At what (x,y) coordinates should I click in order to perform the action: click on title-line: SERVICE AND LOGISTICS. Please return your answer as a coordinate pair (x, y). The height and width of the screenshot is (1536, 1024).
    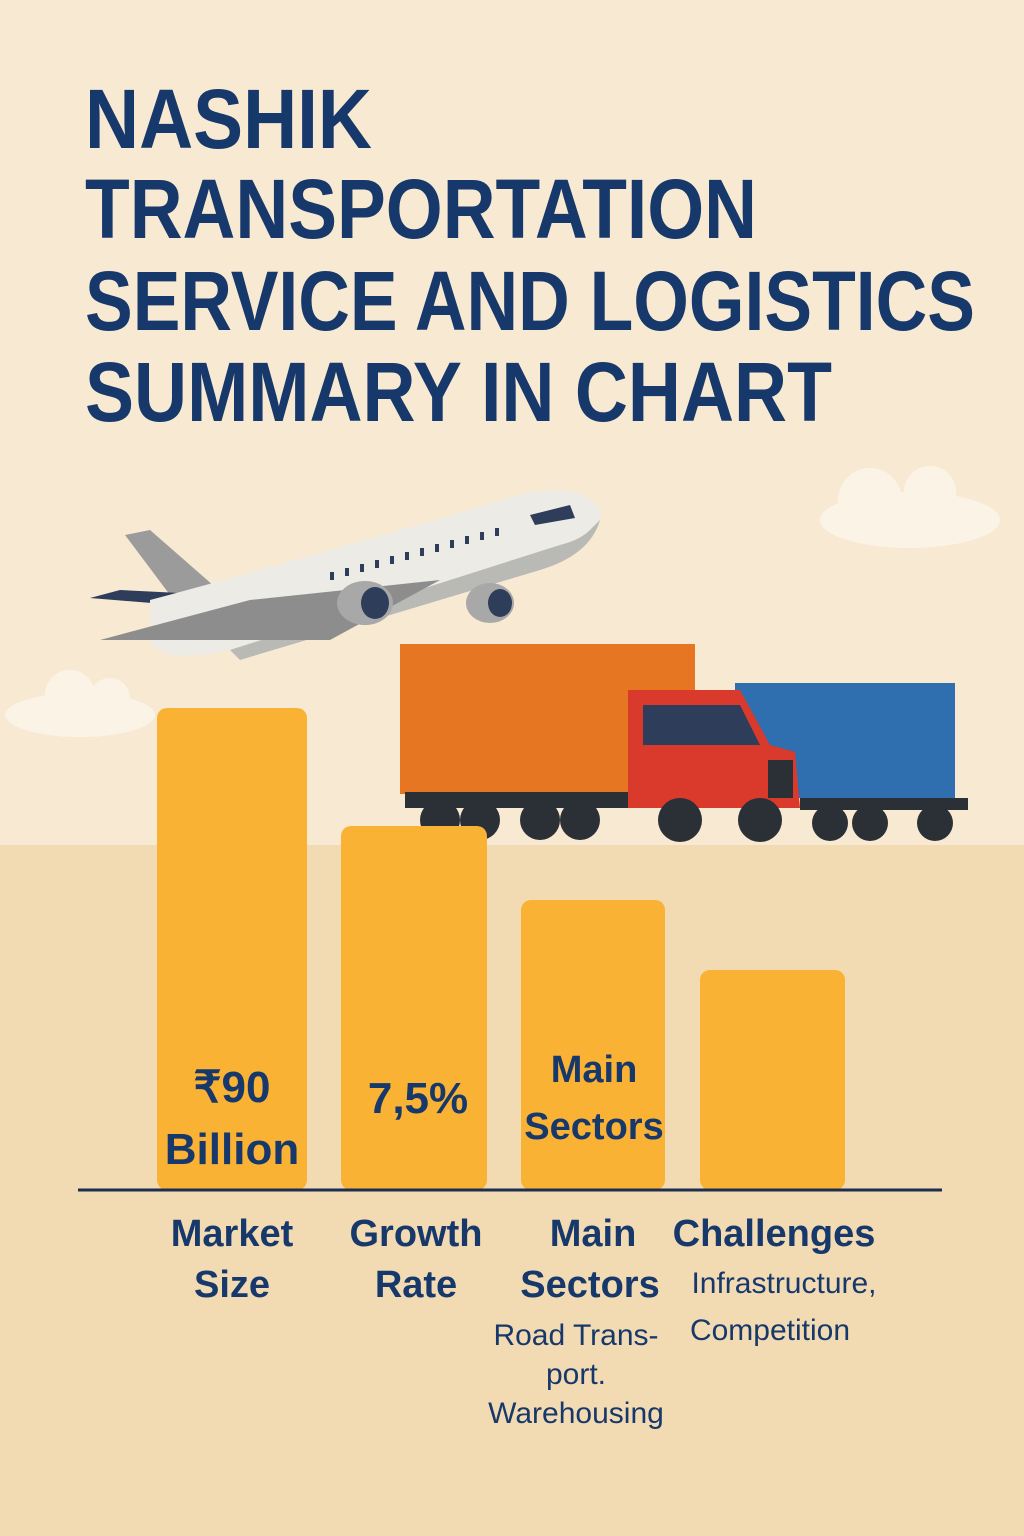
    Looking at the image, I should click on (530, 301).